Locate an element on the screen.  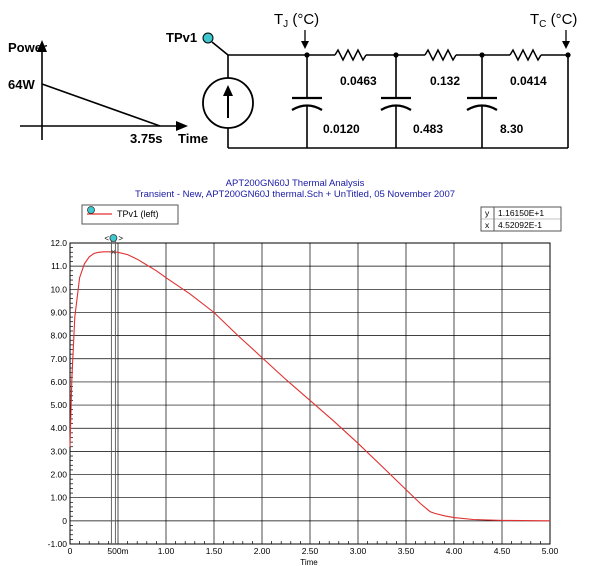
readout-y-value: 1.16150E+1 is located at coordinates (521, 213).